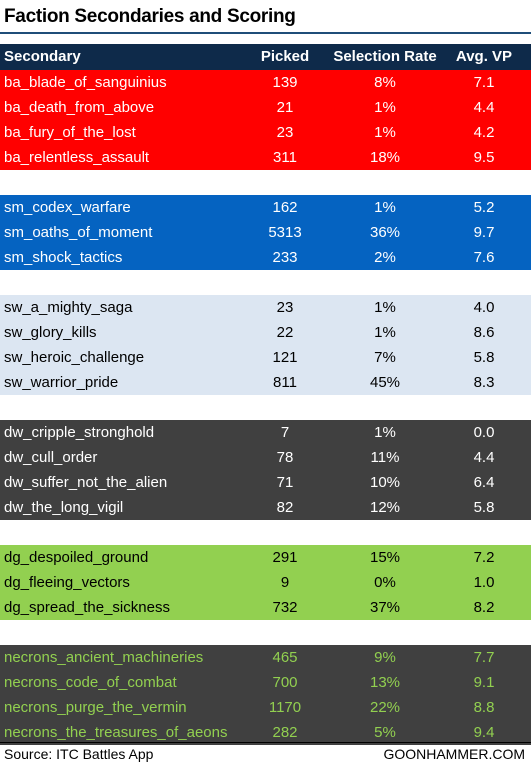 This screenshot has width=531, height=770. What do you see at coordinates (454, 754) in the screenshot?
I see `brand-watermark: GOONHAMMER.COM` at bounding box center [454, 754].